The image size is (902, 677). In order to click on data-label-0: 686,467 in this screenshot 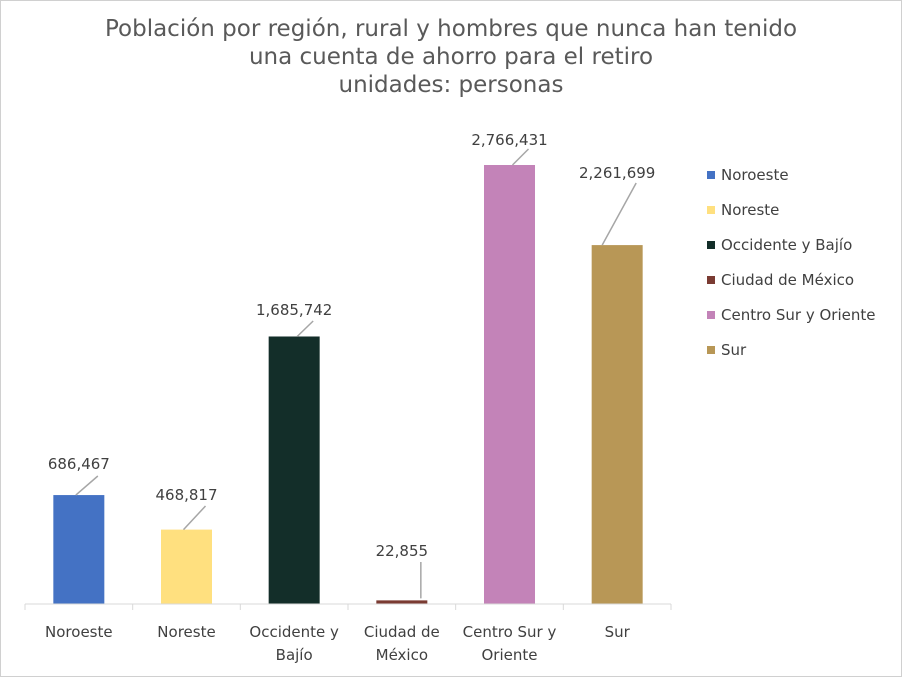, I will do `click(79, 464)`.